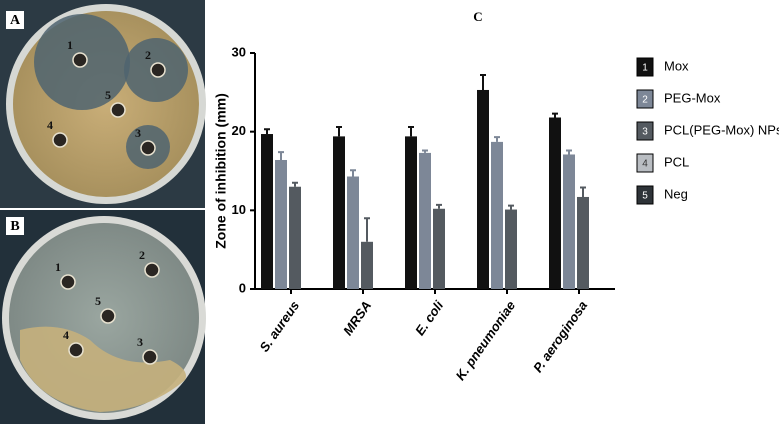 This screenshot has width=779, height=424. What do you see at coordinates (676, 65) in the screenshot?
I see `legend-label: Mox` at bounding box center [676, 65].